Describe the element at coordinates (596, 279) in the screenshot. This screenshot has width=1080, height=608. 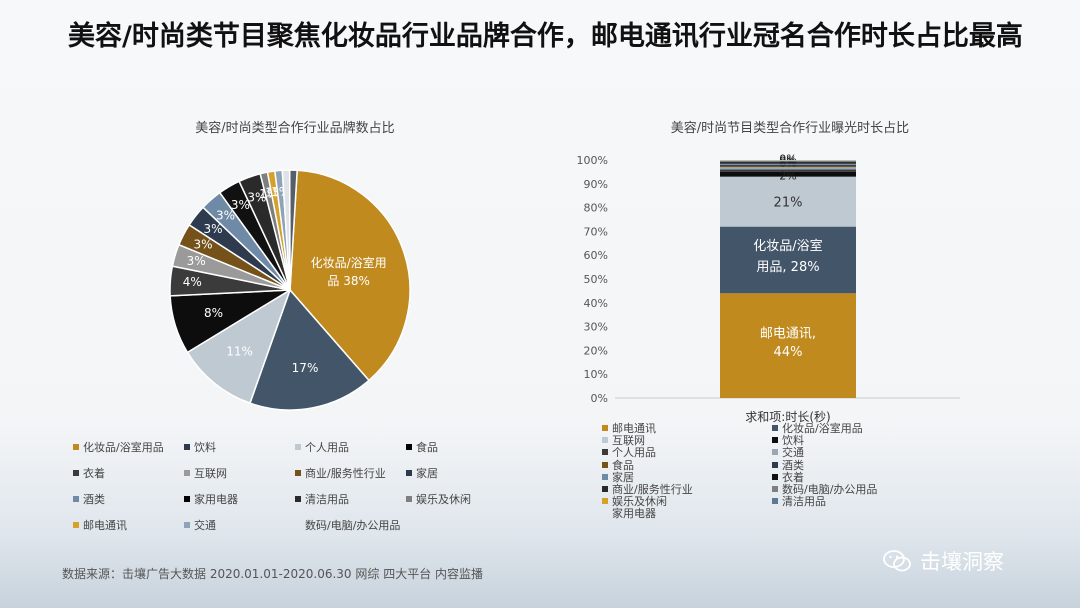
I see `y-tick-label: 50%` at that location.